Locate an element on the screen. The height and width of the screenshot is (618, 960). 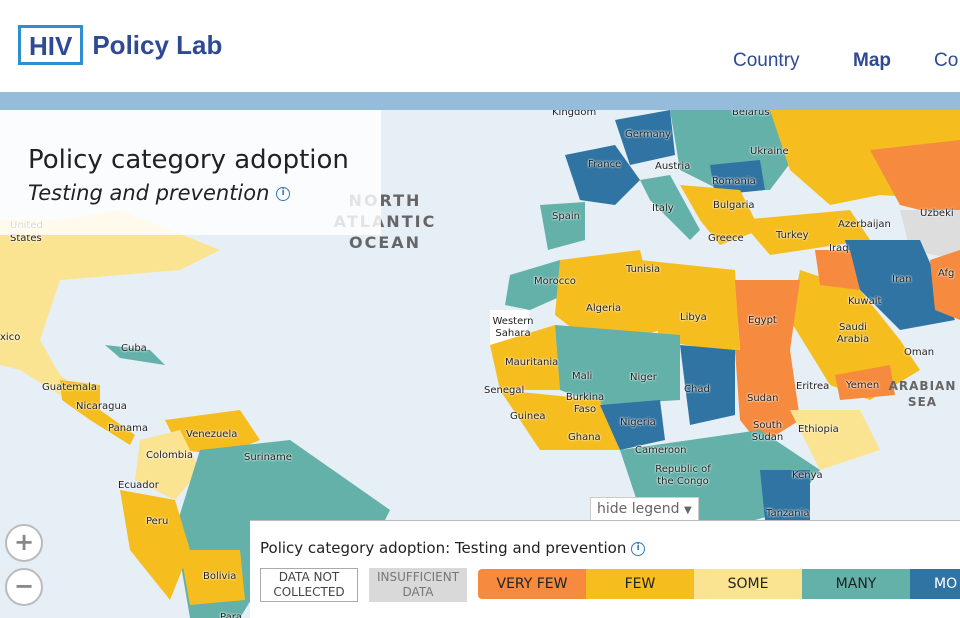
country-label: Eritrea is located at coordinates (813, 386).